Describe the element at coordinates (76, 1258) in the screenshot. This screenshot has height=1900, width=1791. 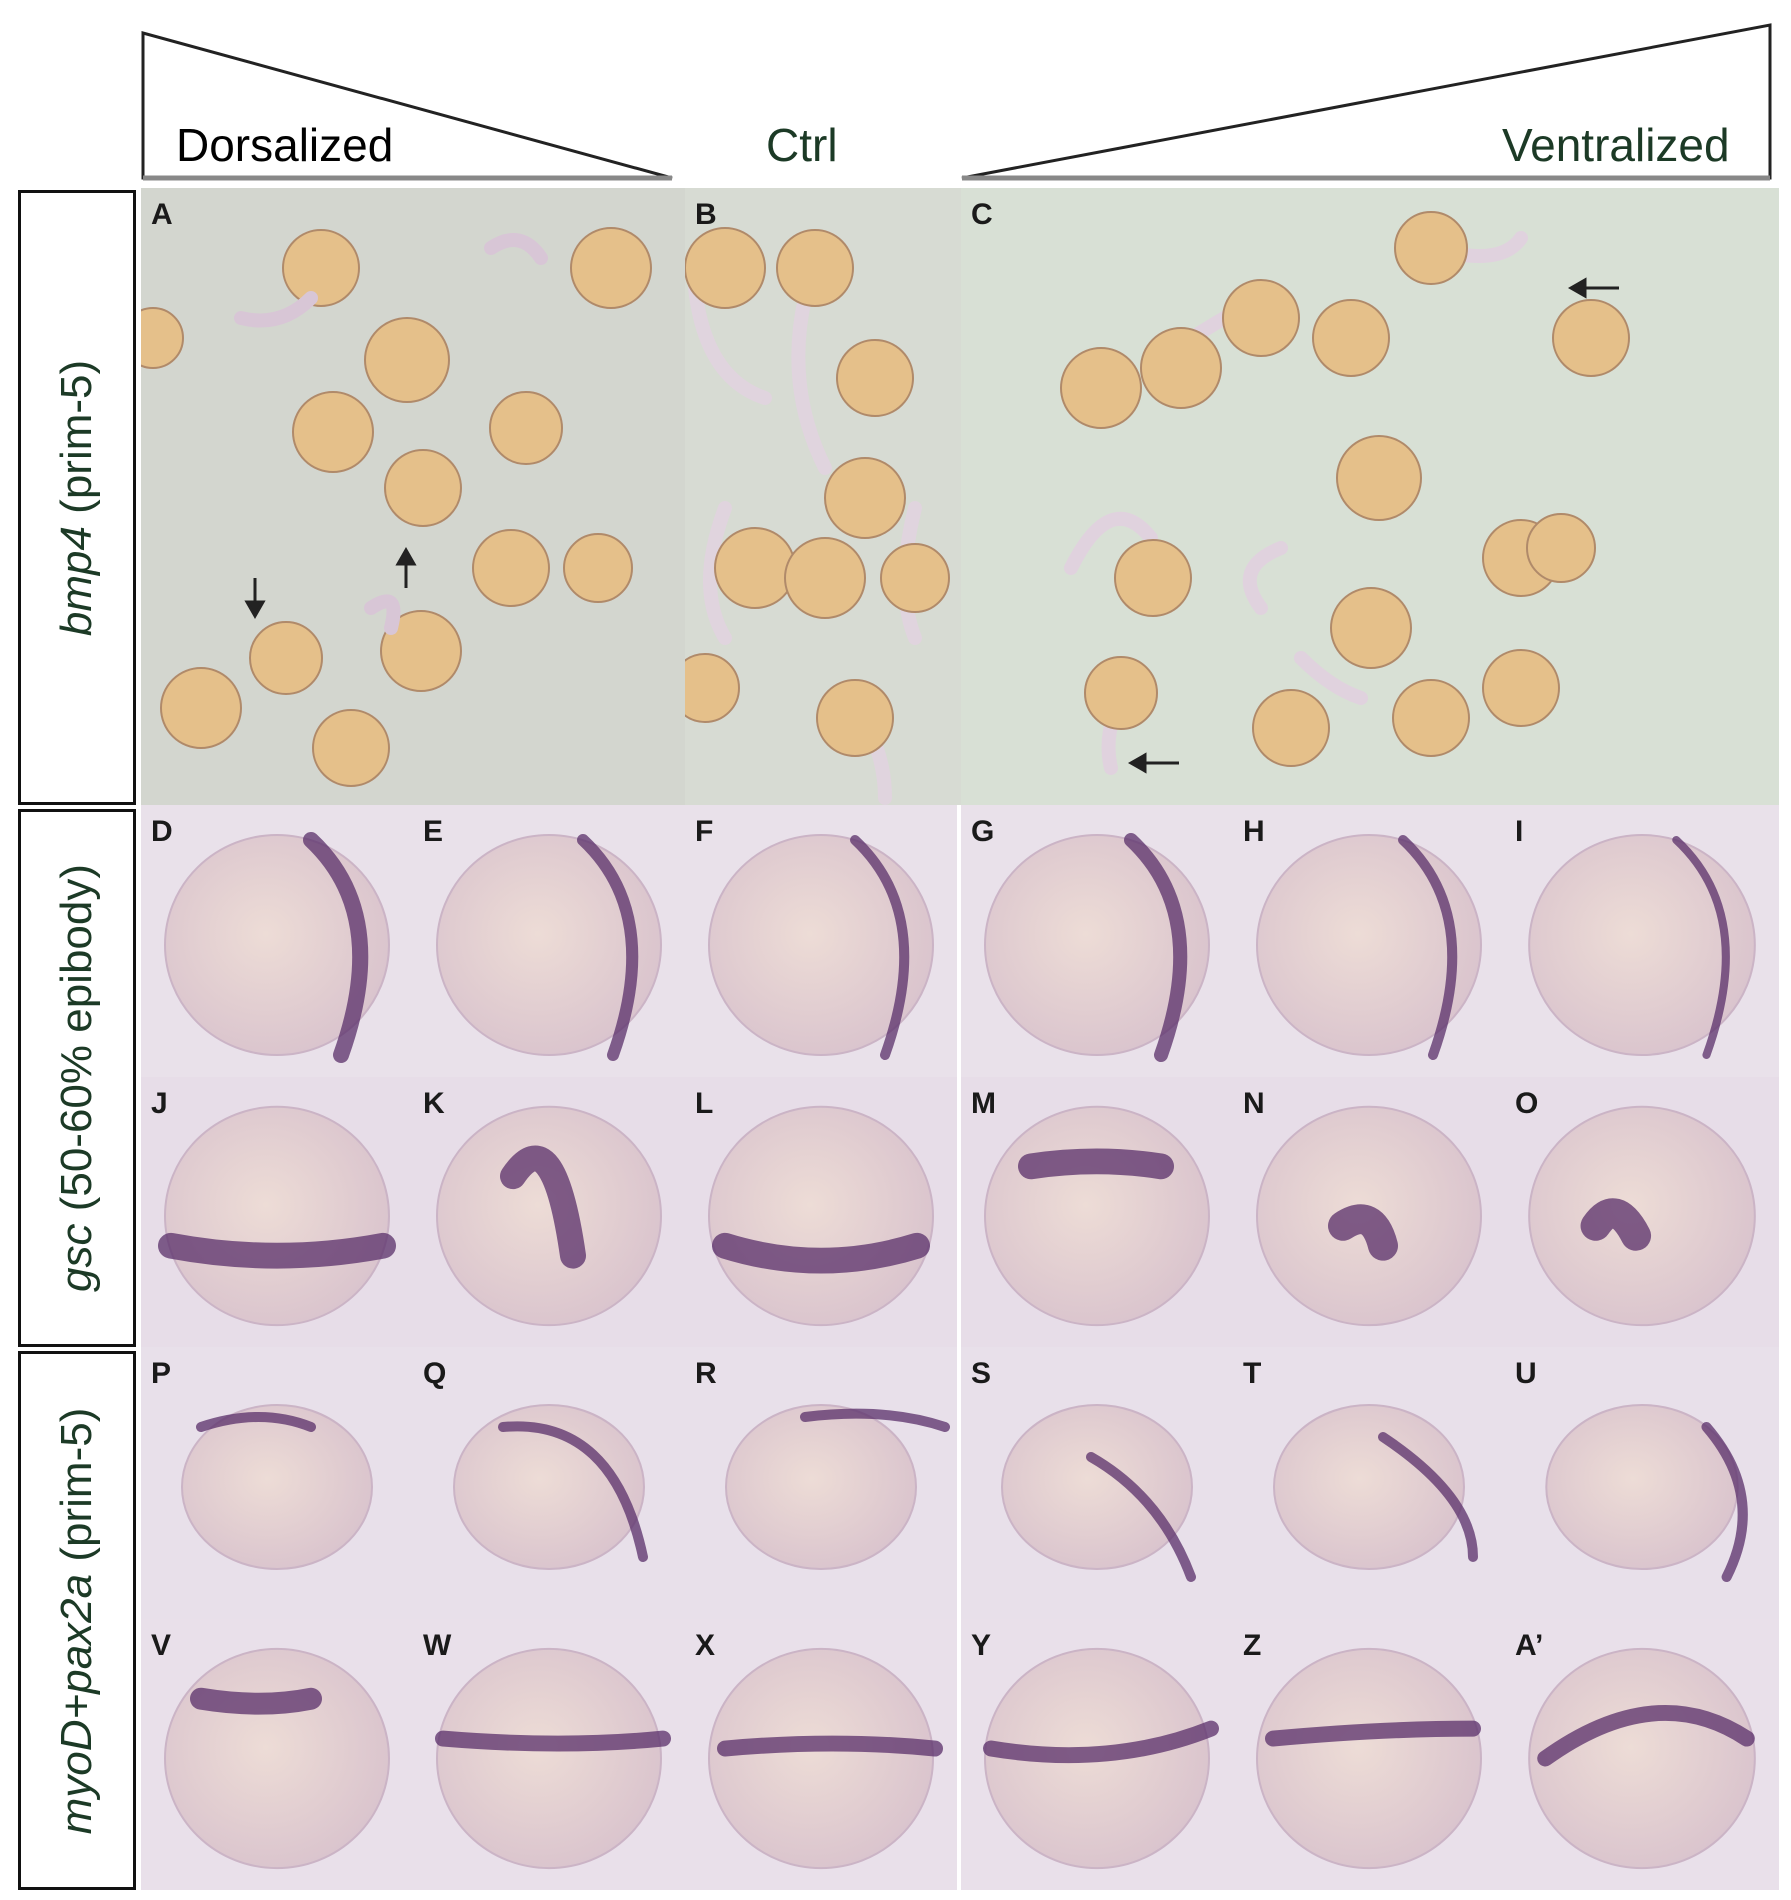
I see `gene-name: gsc` at that location.